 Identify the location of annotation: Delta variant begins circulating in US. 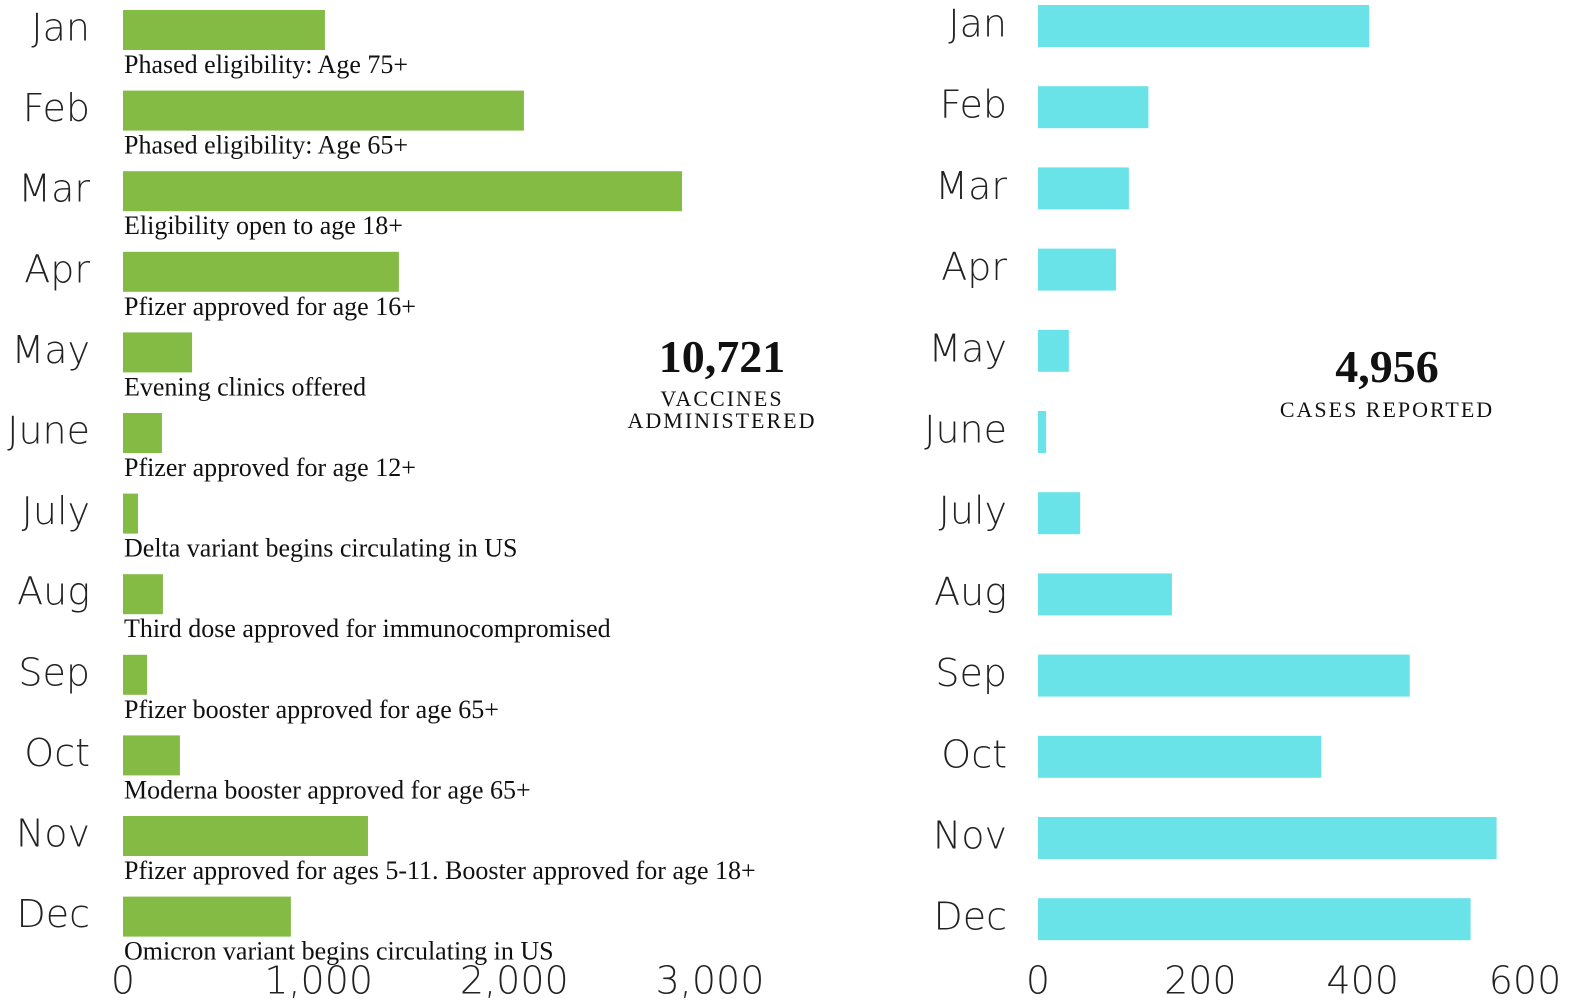
(321, 548).